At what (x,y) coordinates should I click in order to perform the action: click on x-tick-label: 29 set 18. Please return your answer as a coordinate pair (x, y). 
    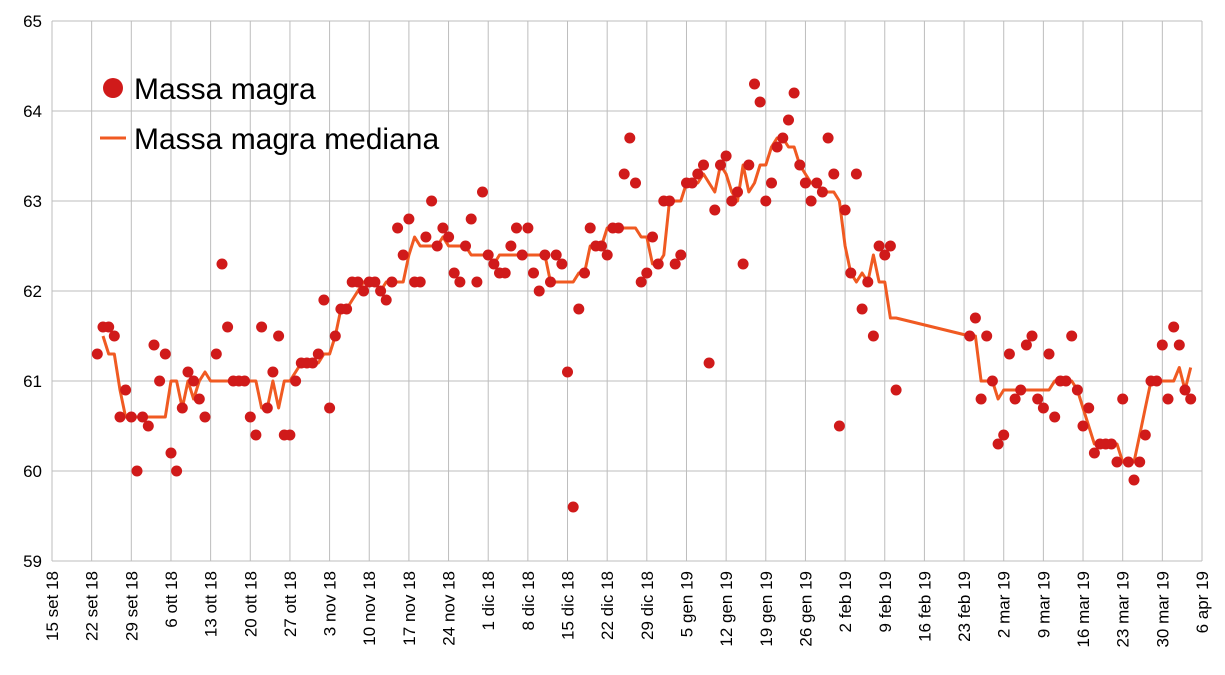
    Looking at the image, I should click on (131, 606).